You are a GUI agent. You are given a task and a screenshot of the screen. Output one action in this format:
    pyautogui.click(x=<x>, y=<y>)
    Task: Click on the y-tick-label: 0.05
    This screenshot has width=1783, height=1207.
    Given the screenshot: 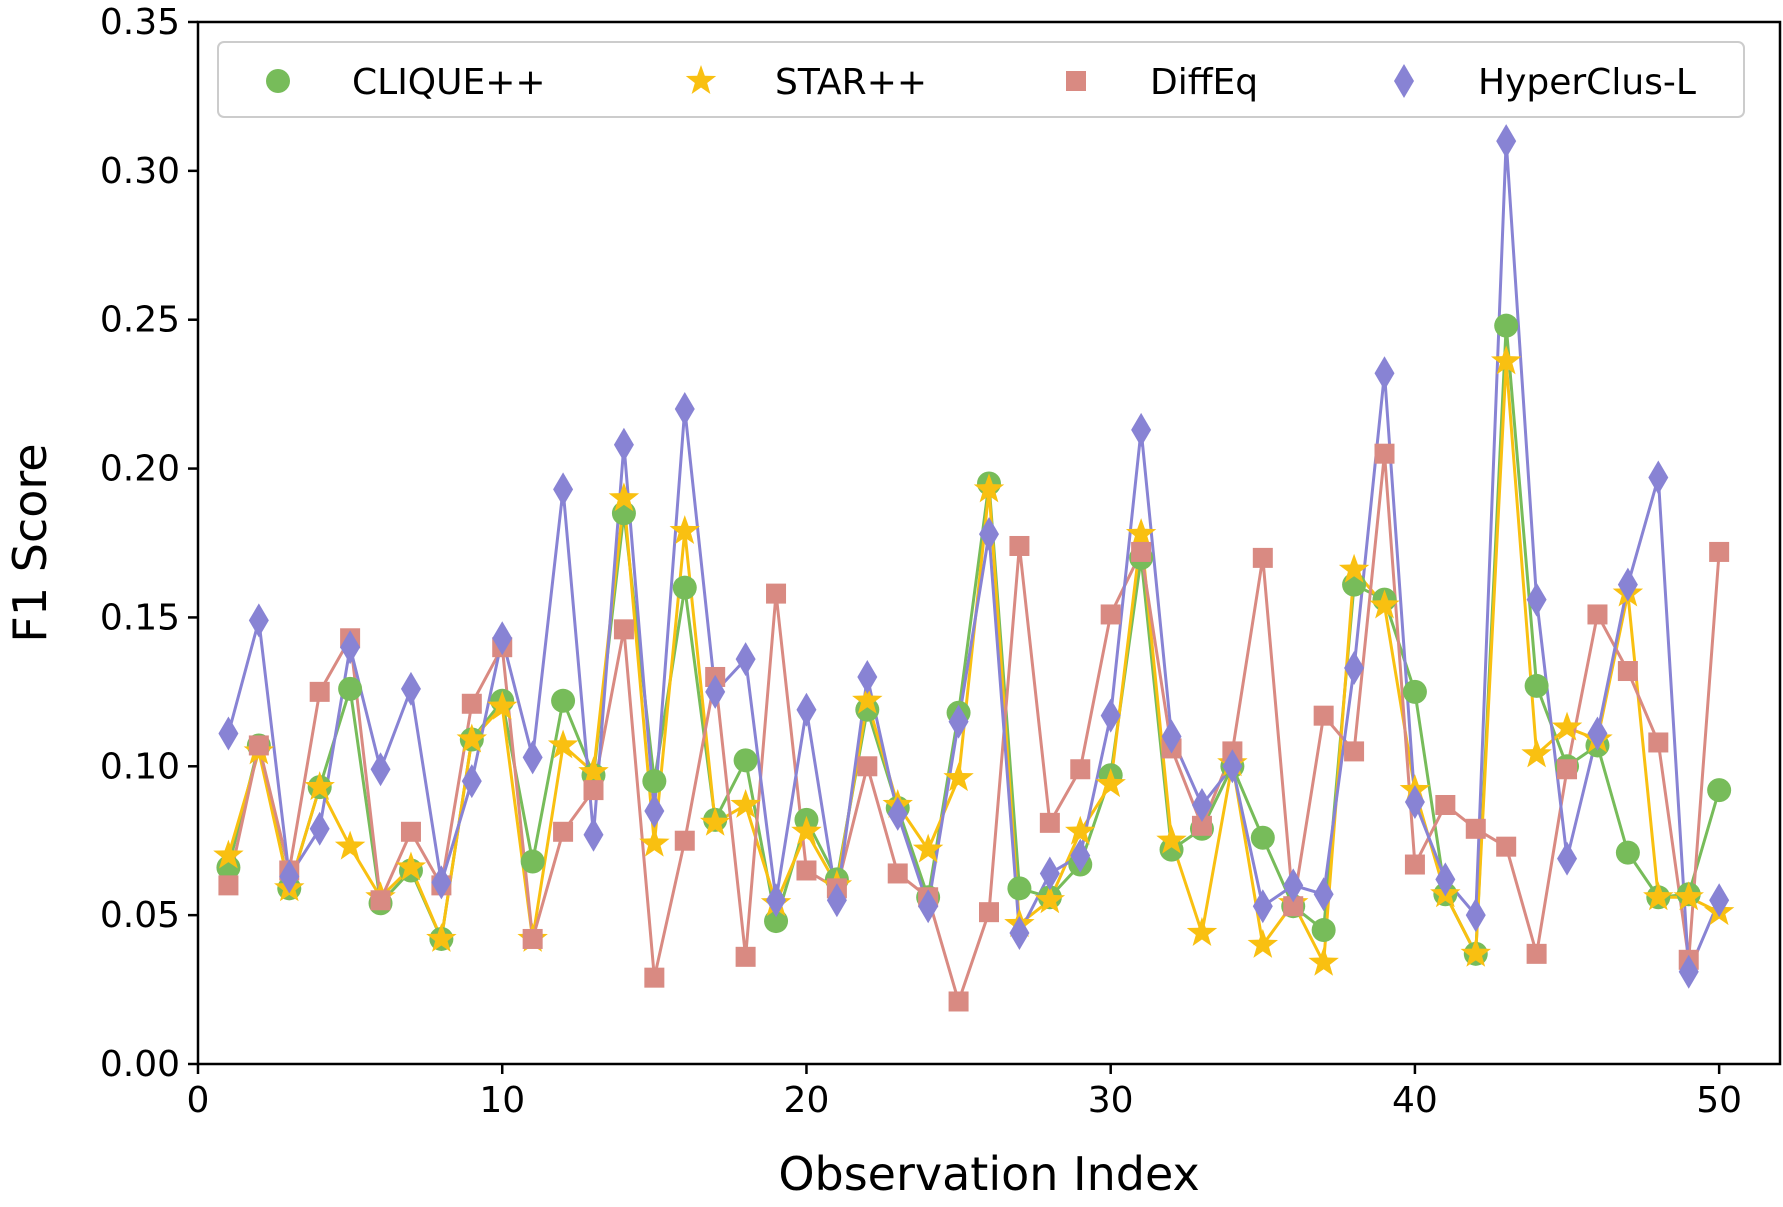 What is the action you would take?
    pyautogui.click(x=140, y=915)
    